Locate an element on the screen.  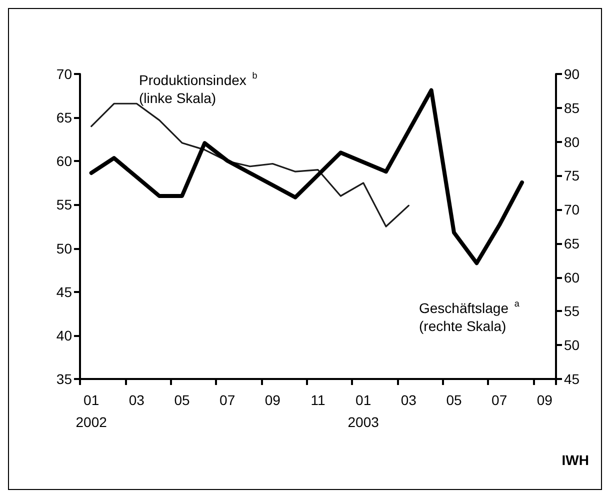
y-tick-label: 70 is located at coordinates (64, 74).